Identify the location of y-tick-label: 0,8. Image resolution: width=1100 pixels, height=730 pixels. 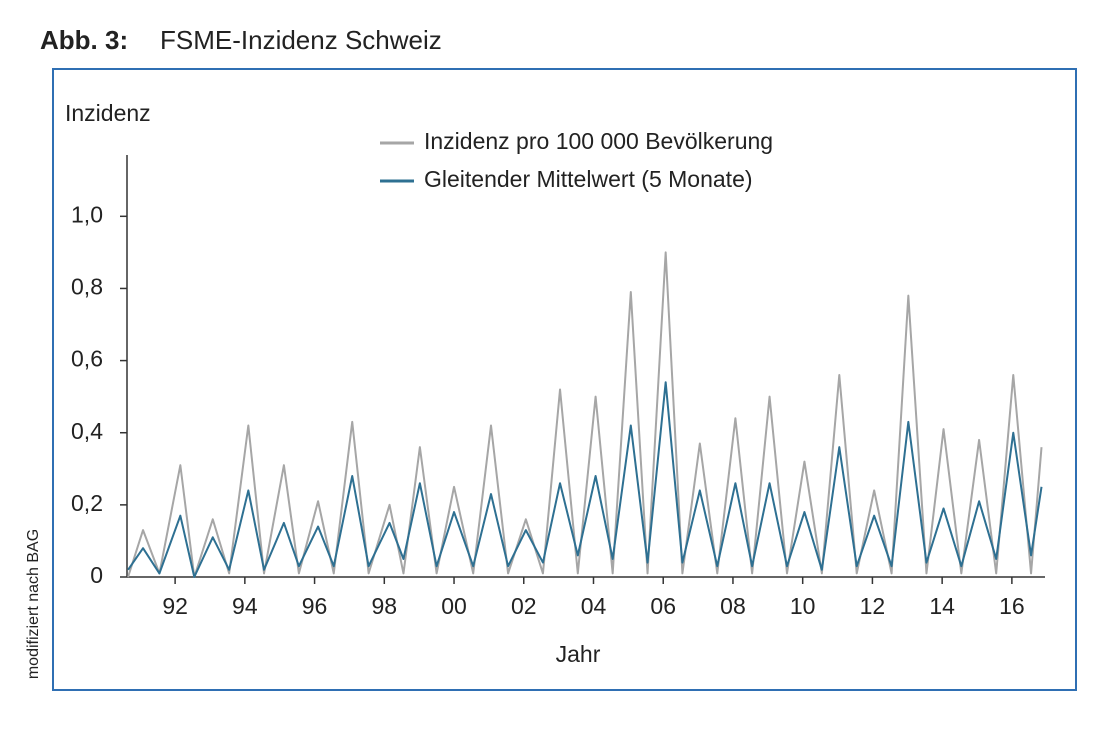
(87, 287).